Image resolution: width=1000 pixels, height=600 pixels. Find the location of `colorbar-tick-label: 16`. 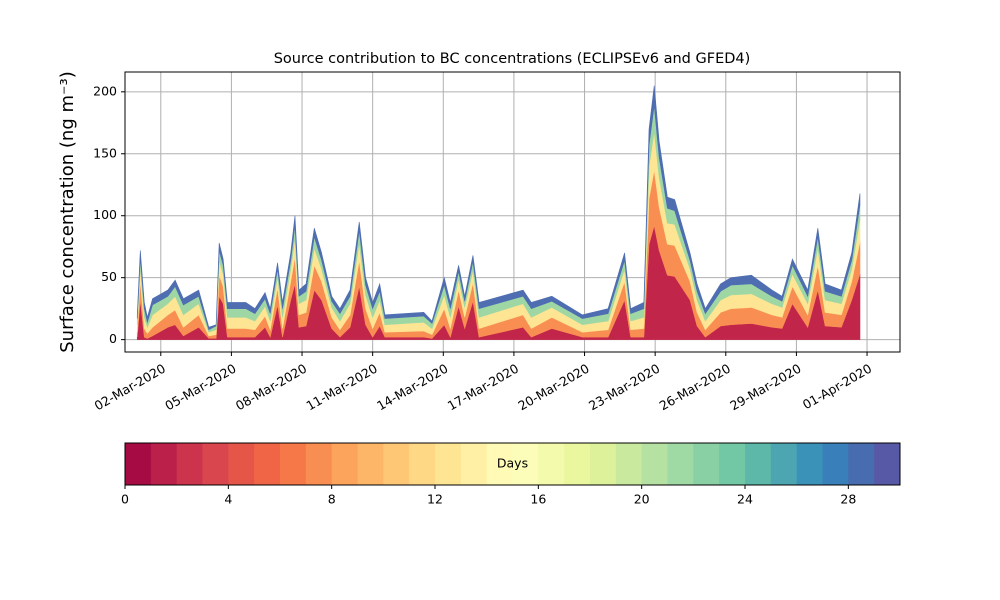

colorbar-tick-label: 16 is located at coordinates (538, 499).